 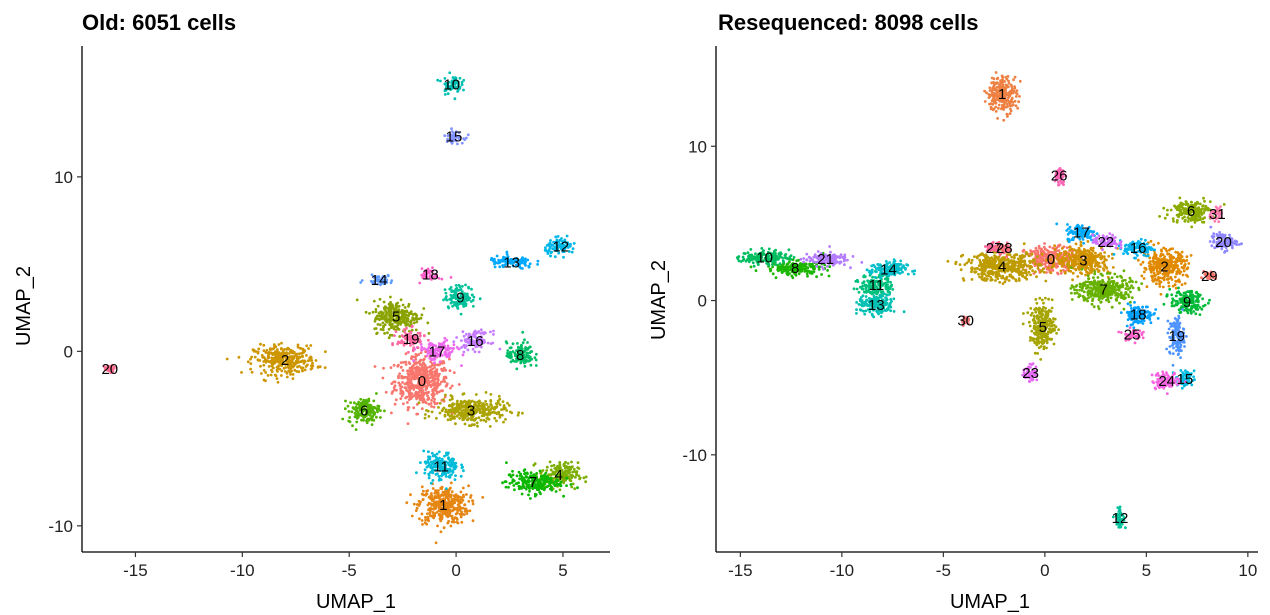 What do you see at coordinates (562, 570) in the screenshot?
I see `x-tick-label: 5` at bounding box center [562, 570].